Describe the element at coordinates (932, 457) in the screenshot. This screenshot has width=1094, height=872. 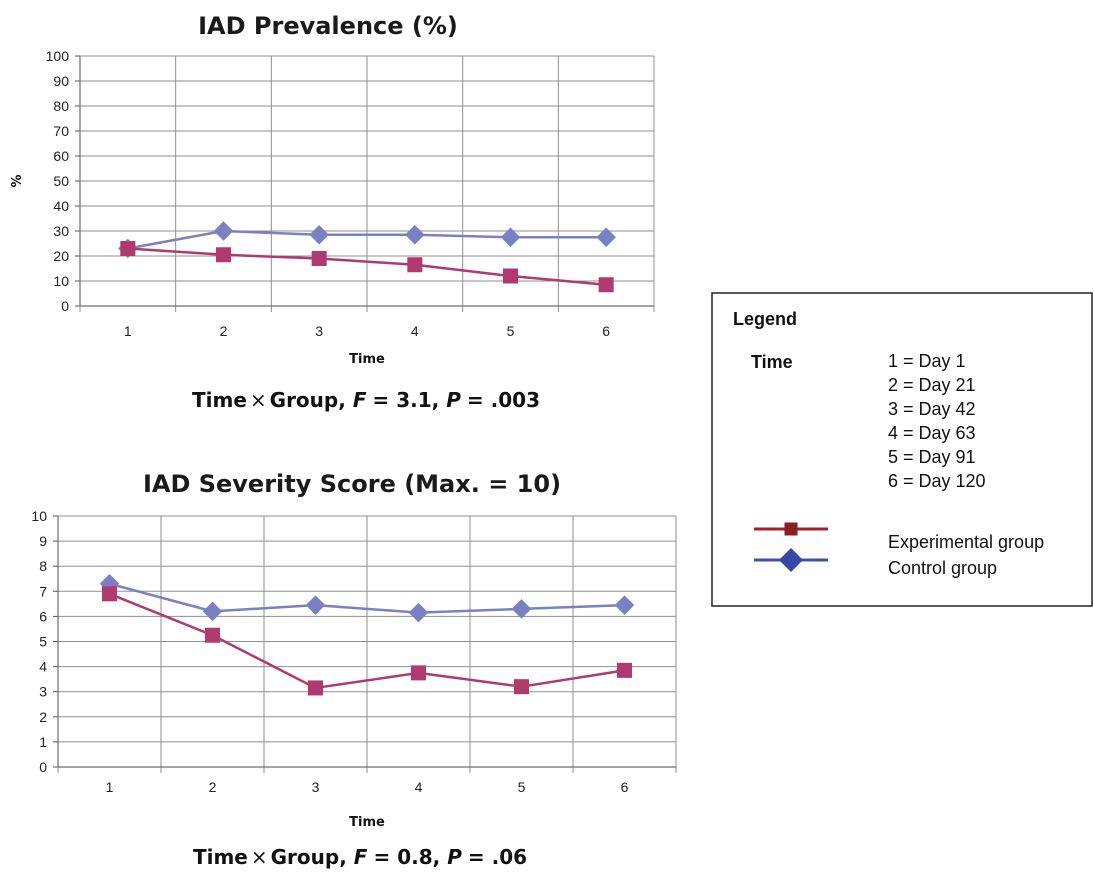
I see `legend-time-entry: 5 = Day 91` at that location.